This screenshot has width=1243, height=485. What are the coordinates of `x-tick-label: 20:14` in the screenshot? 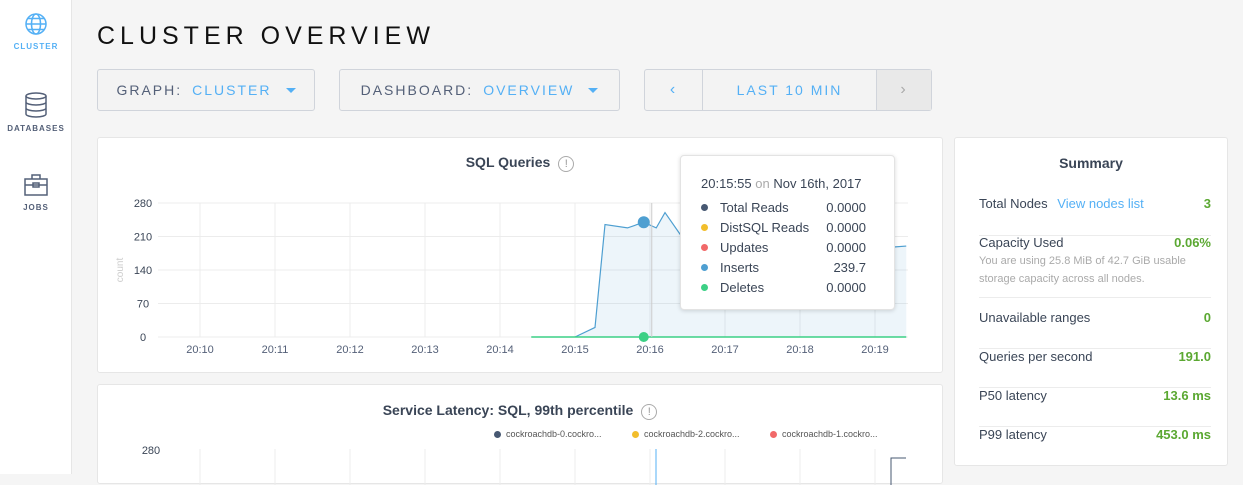 It's located at (500, 350).